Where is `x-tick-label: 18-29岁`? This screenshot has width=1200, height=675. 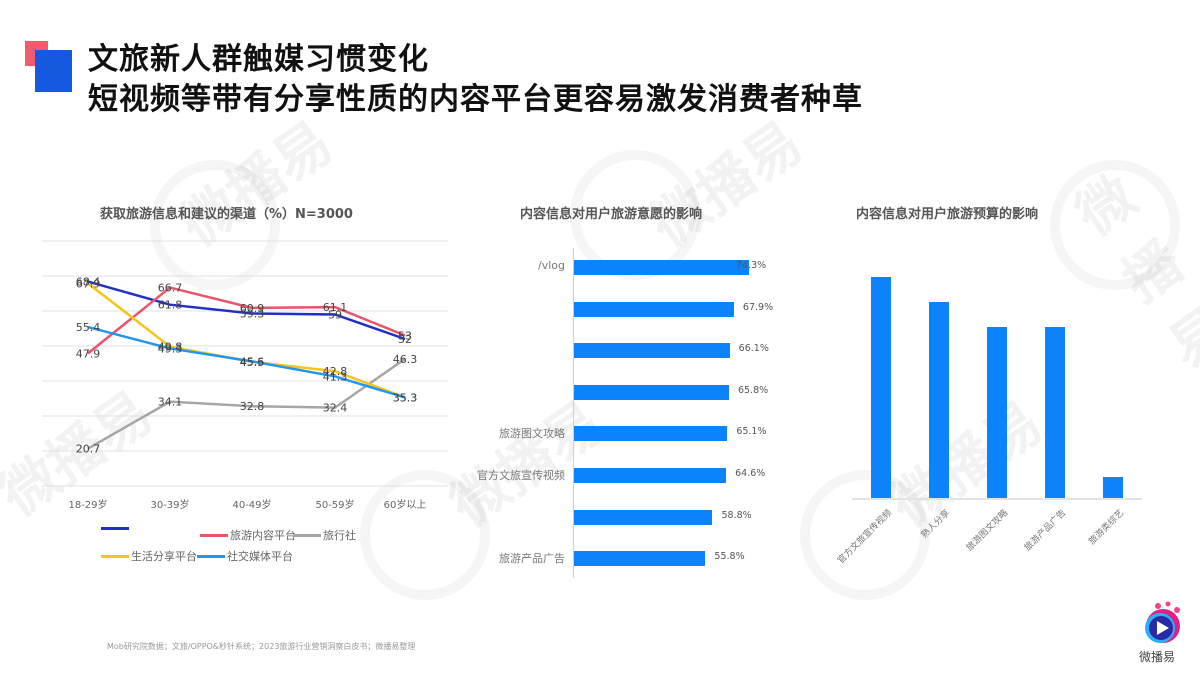
x-tick-label: 18-29岁 is located at coordinates (87, 504).